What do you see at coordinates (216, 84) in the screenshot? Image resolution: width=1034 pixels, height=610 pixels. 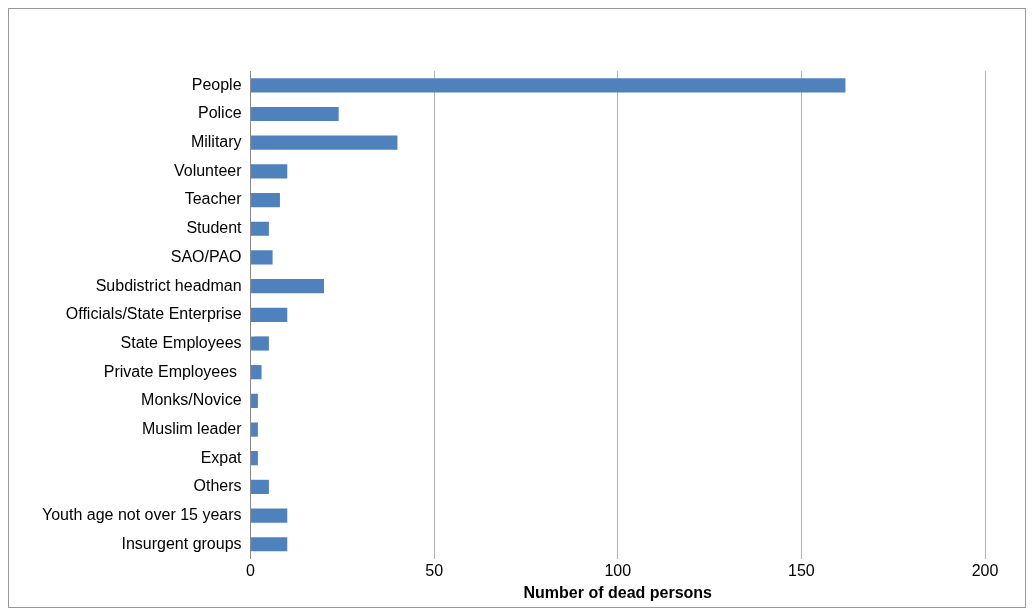 I see `y-tick-label: People` at bounding box center [216, 84].